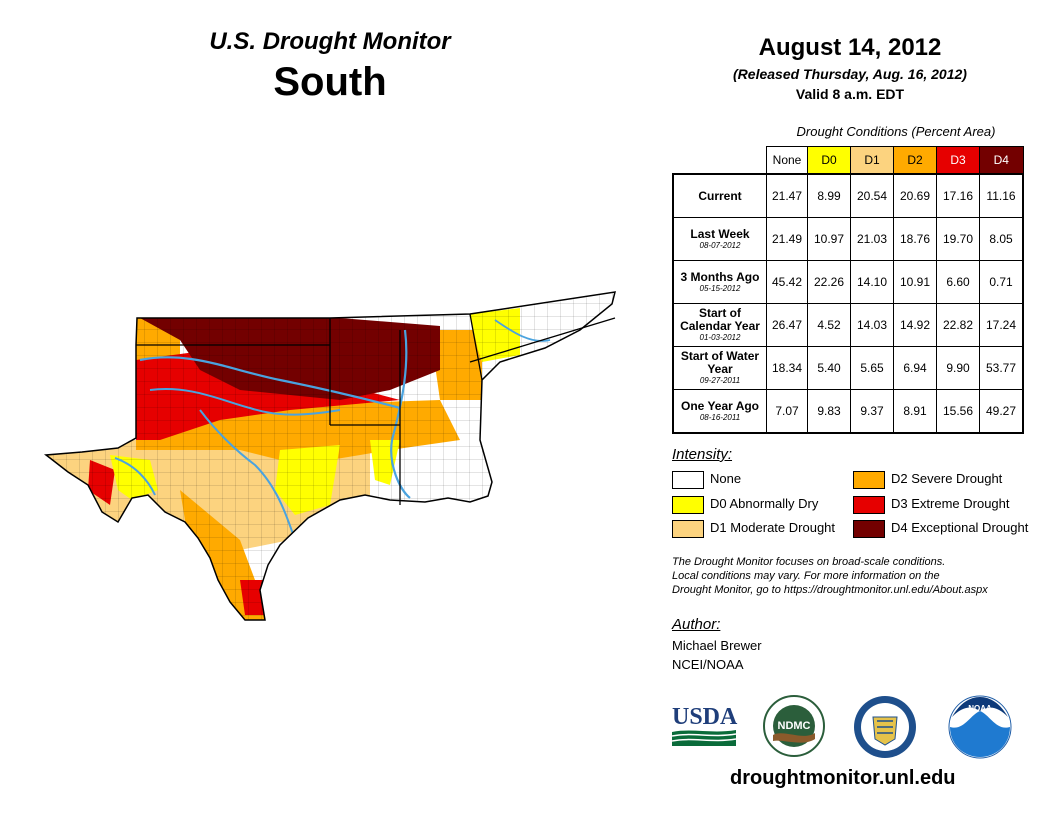 Image resolution: width=1056 pixels, height=816 pixels. I want to click on cell-d1: 5.65, so click(872, 368).